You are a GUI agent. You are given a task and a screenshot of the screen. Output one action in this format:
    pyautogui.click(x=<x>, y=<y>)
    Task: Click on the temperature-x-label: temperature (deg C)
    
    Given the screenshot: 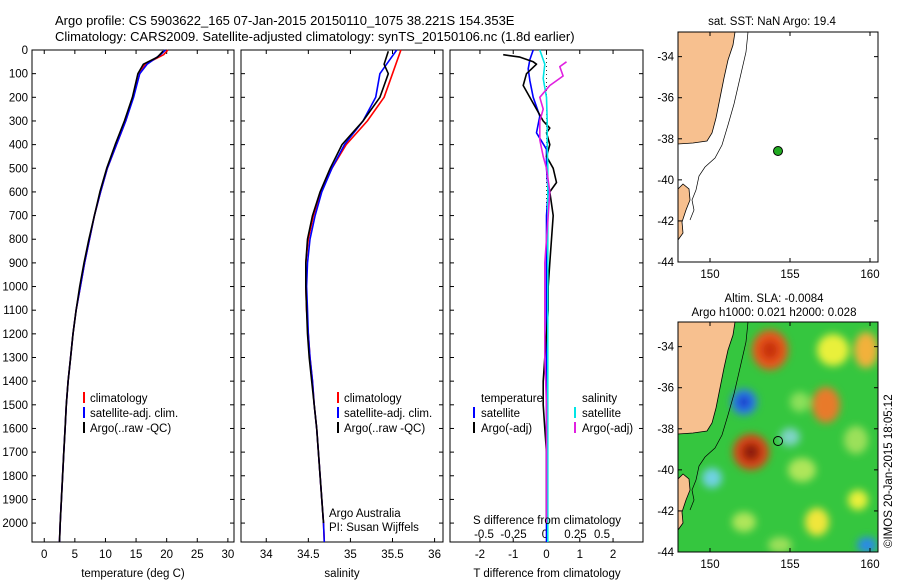 What is the action you would take?
    pyautogui.click(x=133, y=574)
    